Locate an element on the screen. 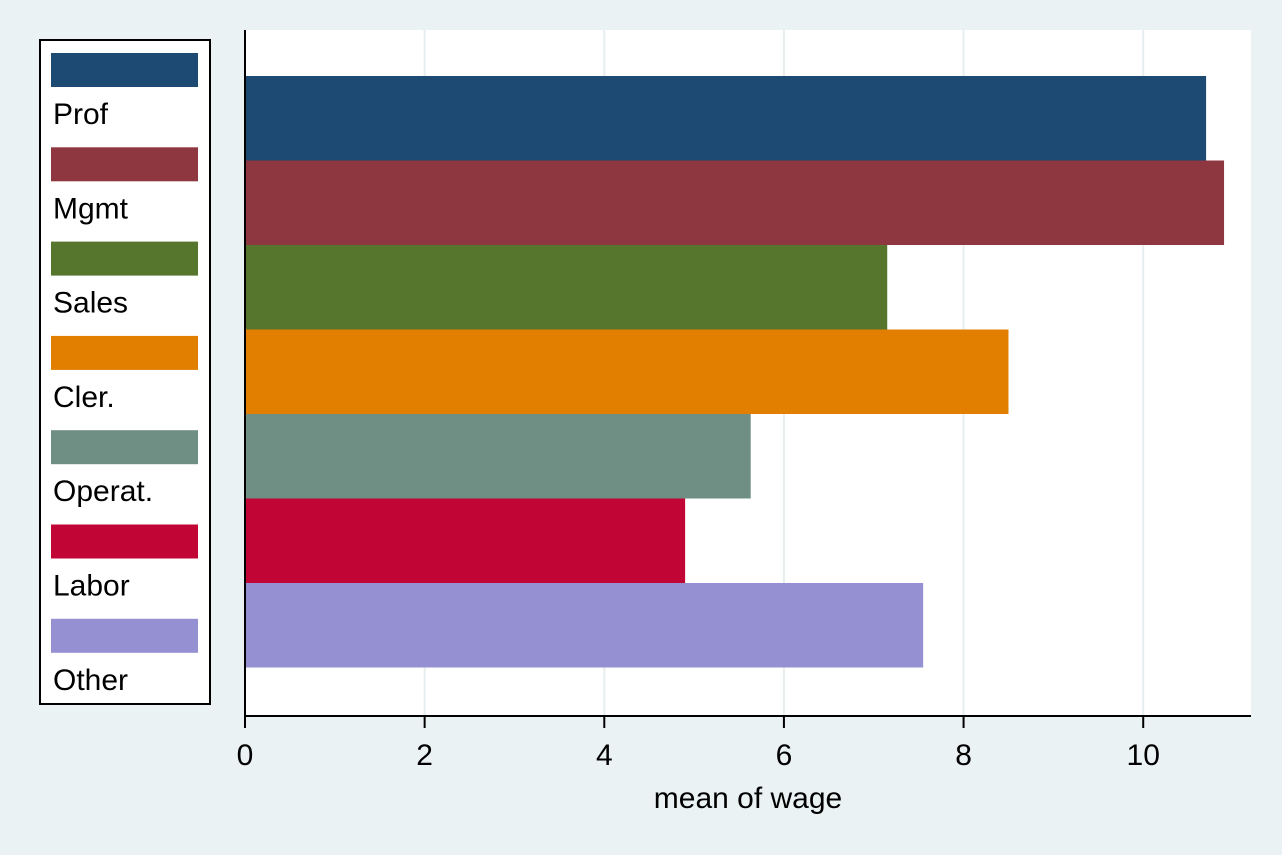  x-tick-label: 6 is located at coordinates (784, 755).